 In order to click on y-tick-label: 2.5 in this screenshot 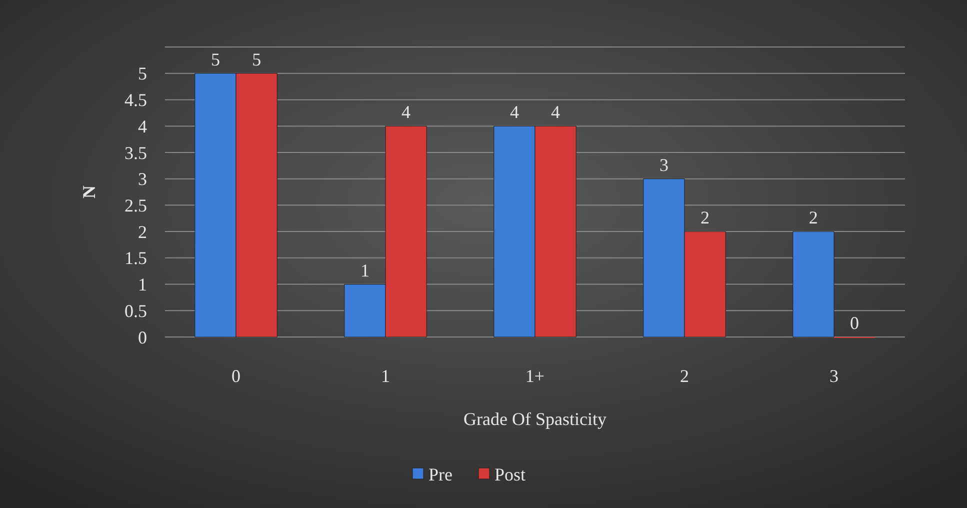, I will do `click(135, 205)`.